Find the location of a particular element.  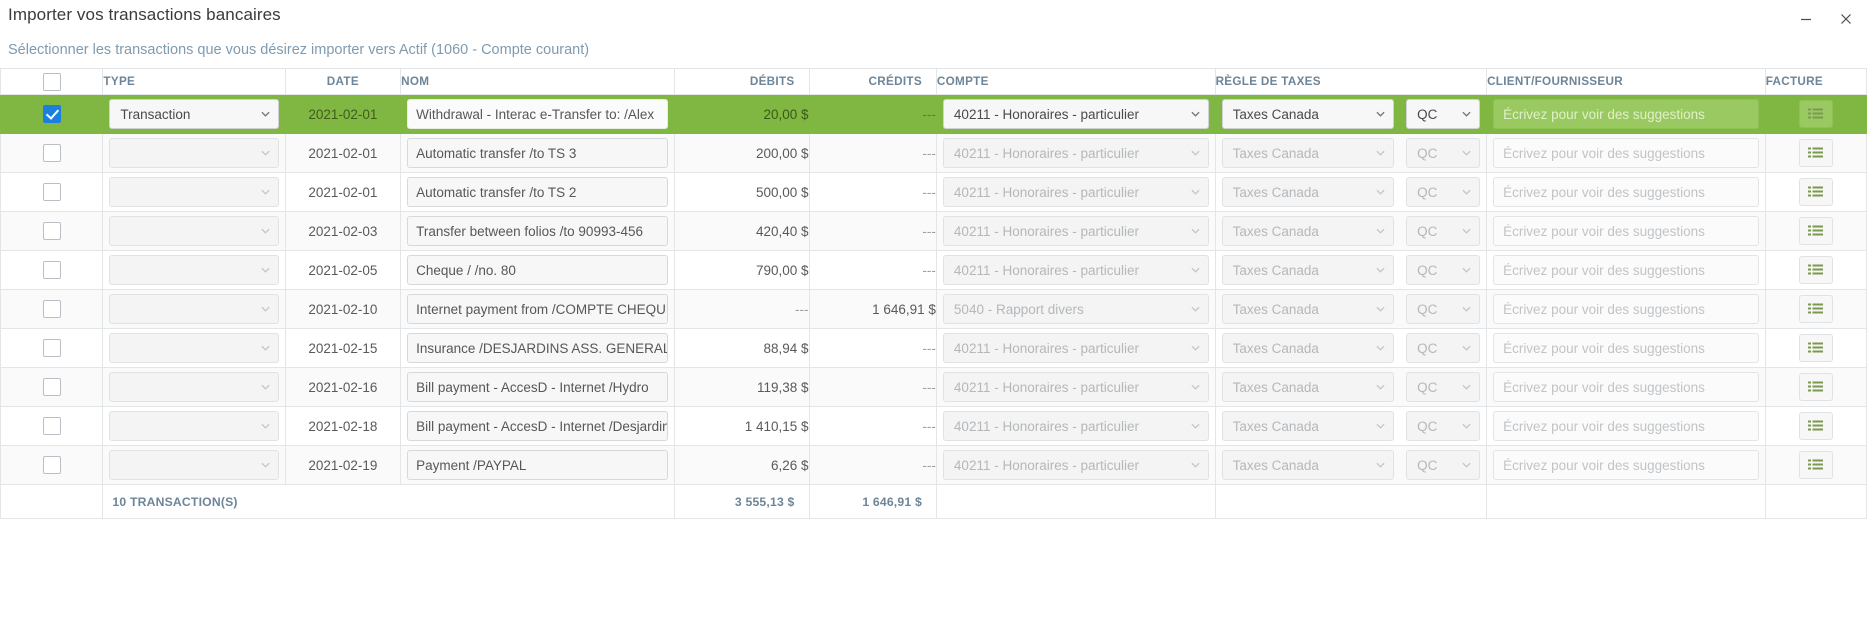

row-compte-cell: 5040 - Rapport divers is located at coordinates (1075, 309).